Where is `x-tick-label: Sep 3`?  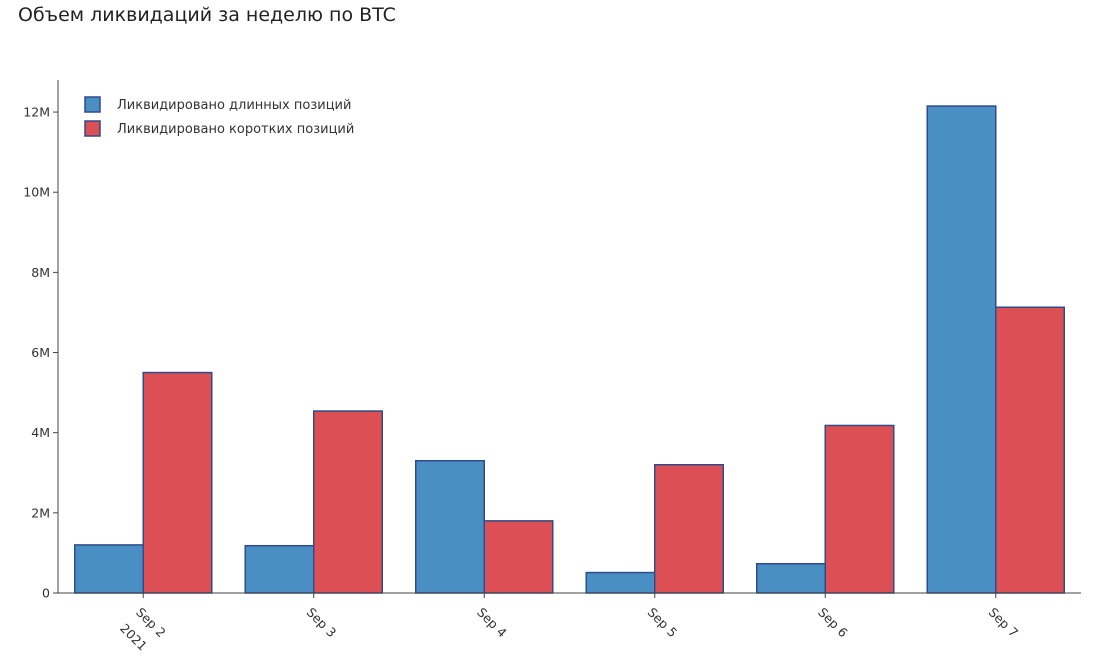
x-tick-label: Sep 3 is located at coordinates (322, 623).